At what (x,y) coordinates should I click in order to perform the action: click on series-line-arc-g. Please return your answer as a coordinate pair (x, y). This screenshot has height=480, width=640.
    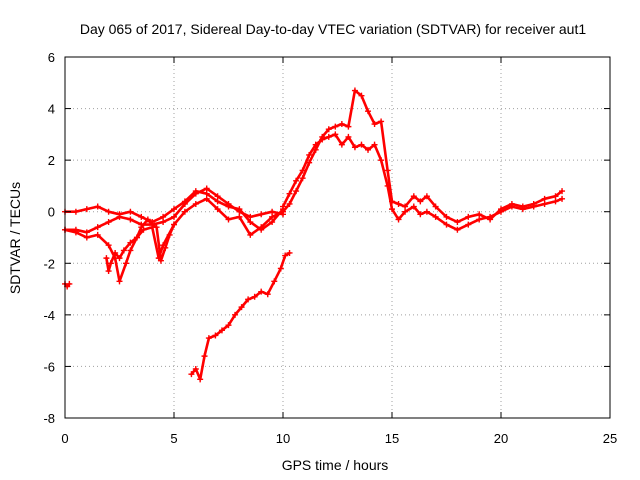
    Looking at the image, I should click on (422, 182).